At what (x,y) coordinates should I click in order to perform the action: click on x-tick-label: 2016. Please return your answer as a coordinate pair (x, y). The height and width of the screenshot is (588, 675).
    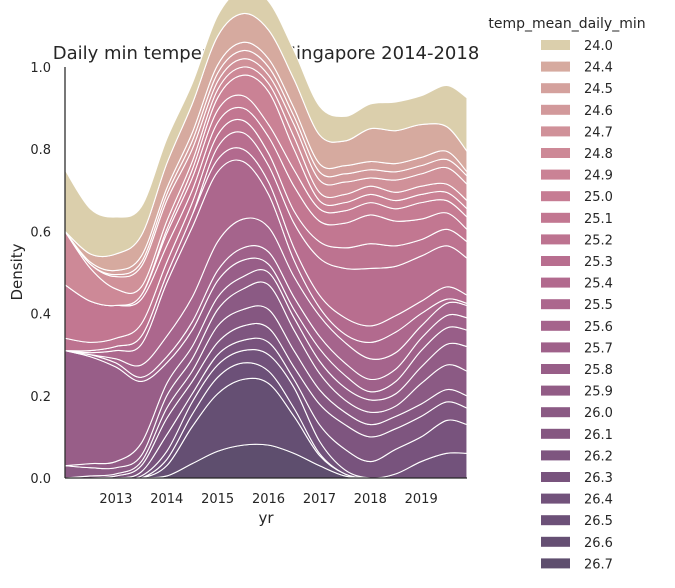
    Looking at the image, I should click on (268, 499).